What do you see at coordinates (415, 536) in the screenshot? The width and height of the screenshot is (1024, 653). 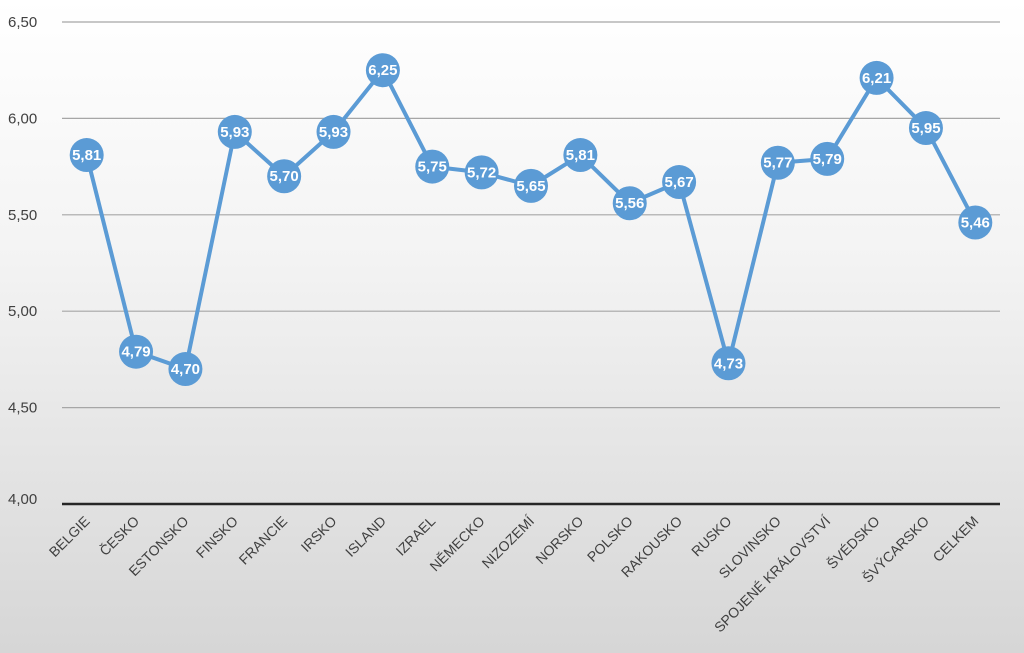 I see `x-category-label: IZRAEL` at bounding box center [415, 536].